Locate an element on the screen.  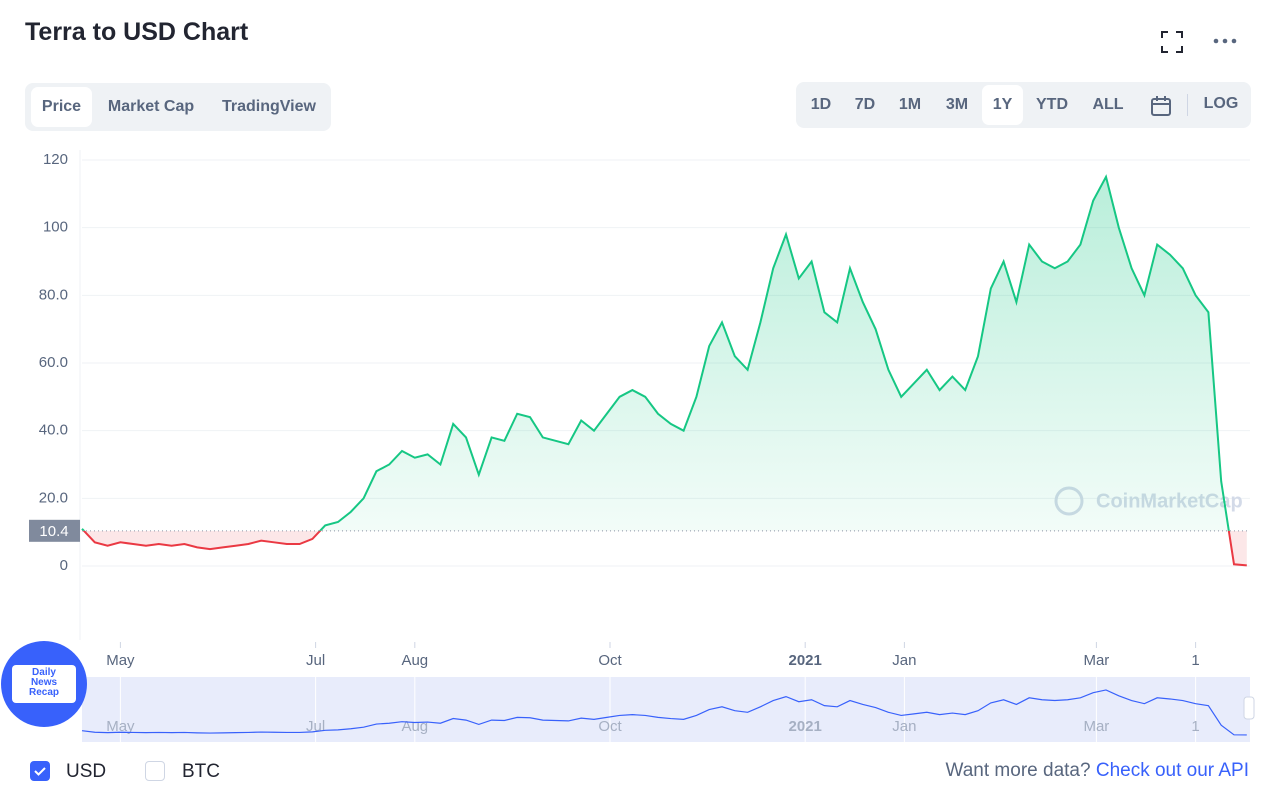
news-badge: Daily News Recap is located at coordinates (44, 684).